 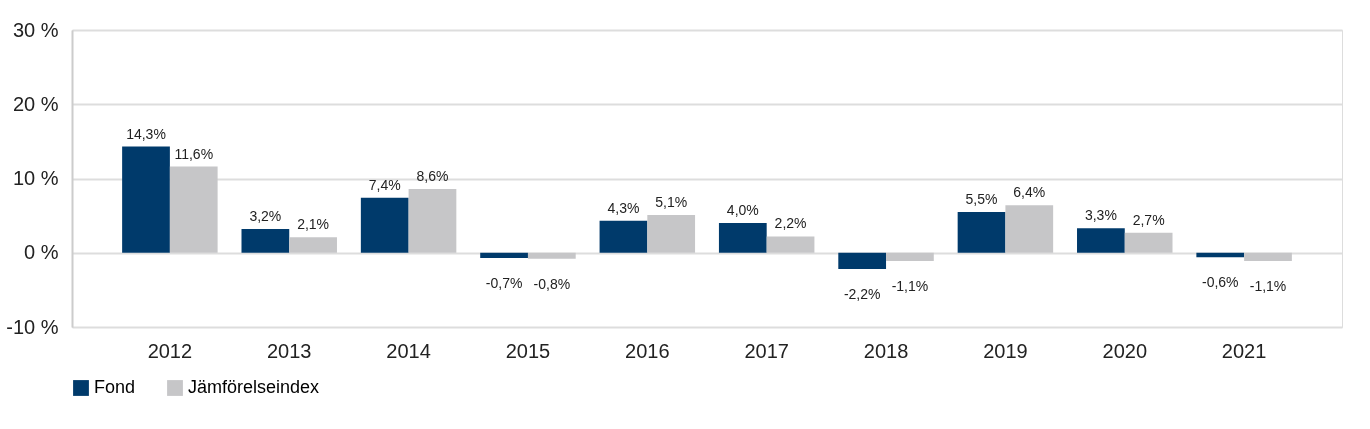 What do you see at coordinates (1100, 215) in the screenshot?
I see `data-label: 3,3%` at bounding box center [1100, 215].